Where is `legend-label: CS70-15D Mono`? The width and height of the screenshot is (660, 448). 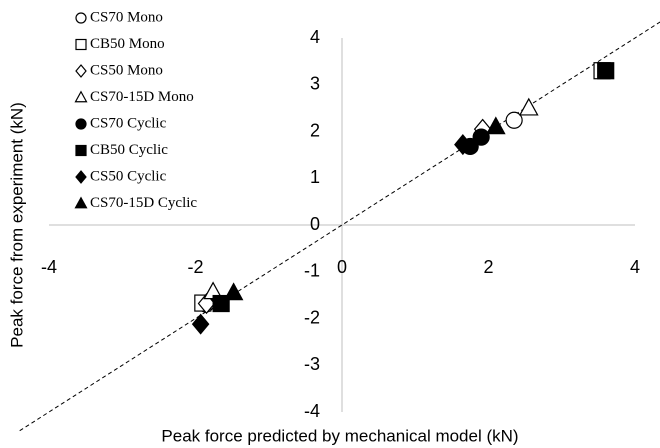
legend-label: CS70-15D Mono is located at coordinates (142, 97).